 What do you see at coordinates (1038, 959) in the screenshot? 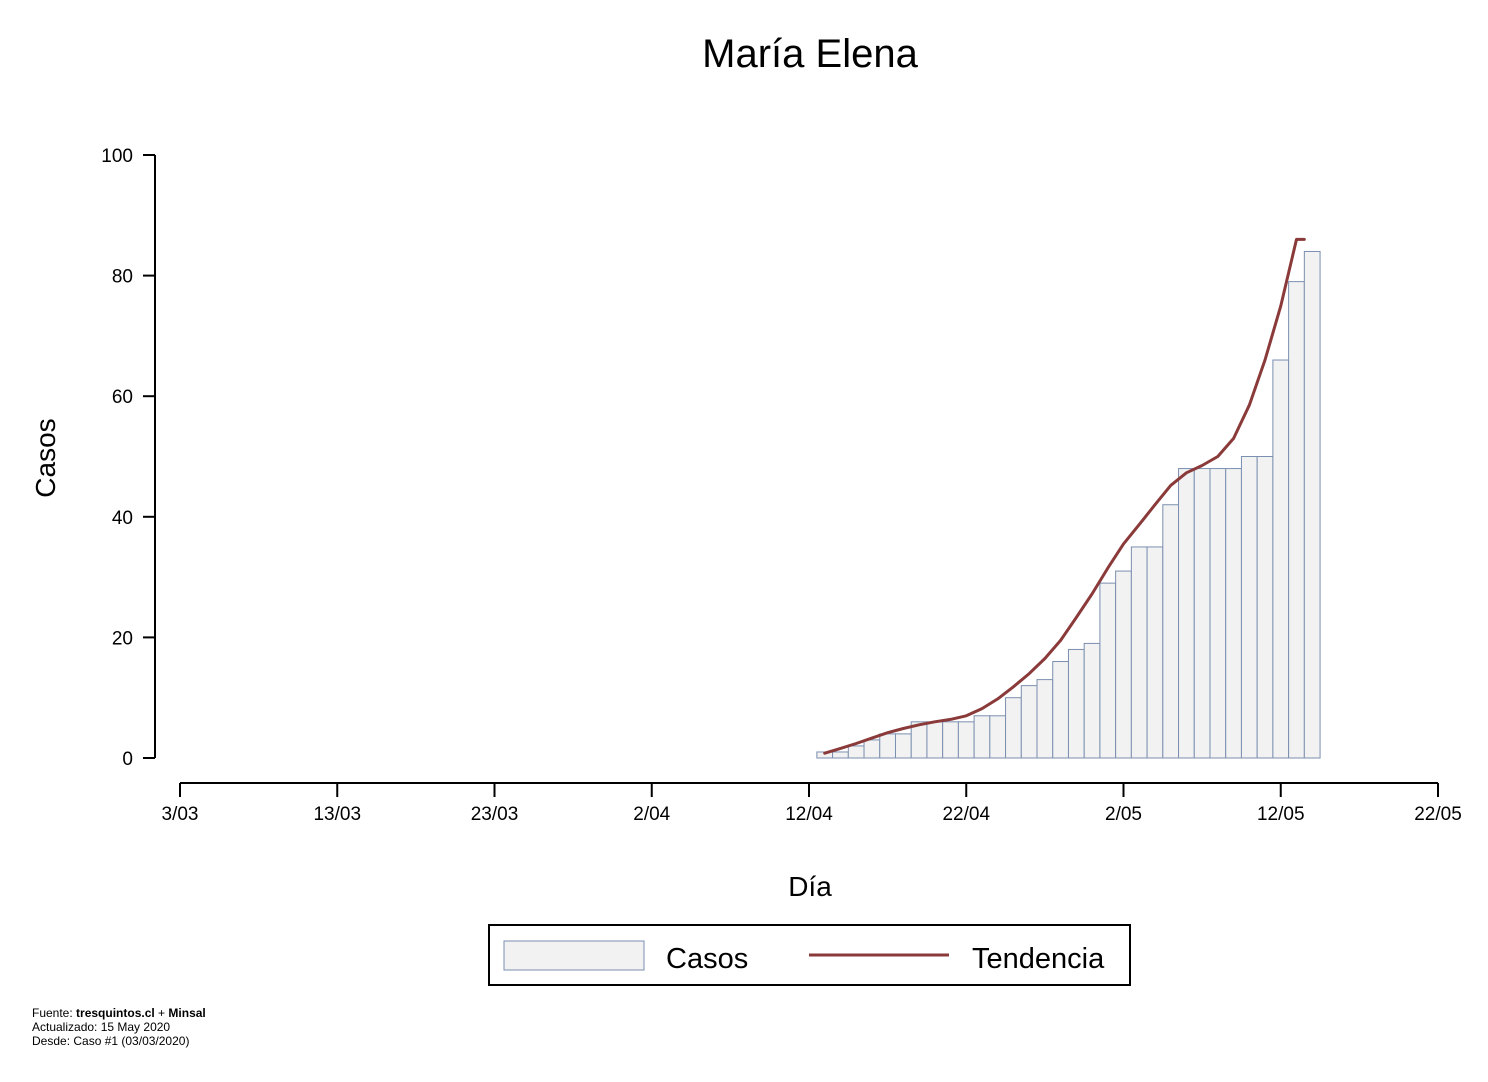
I see `legend-label-tendencia: Tendencia` at bounding box center [1038, 959].